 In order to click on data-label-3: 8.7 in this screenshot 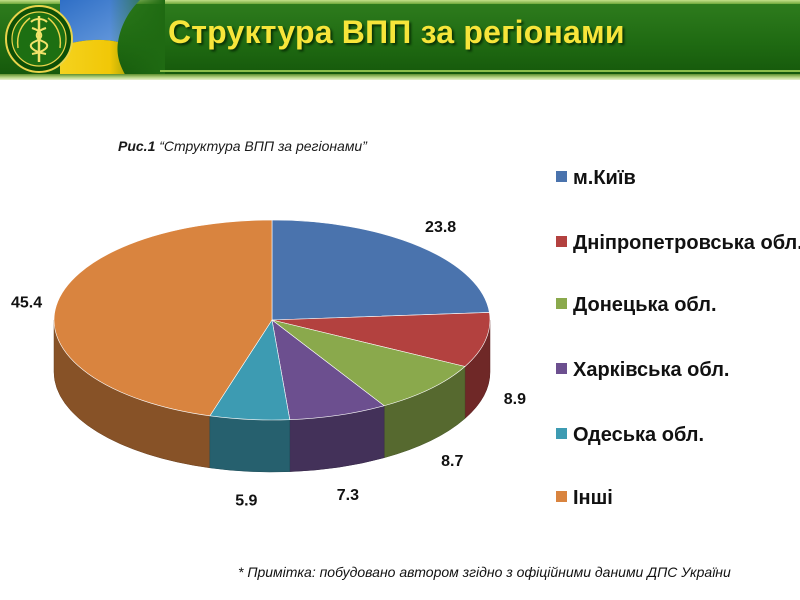, I will do `click(452, 461)`.